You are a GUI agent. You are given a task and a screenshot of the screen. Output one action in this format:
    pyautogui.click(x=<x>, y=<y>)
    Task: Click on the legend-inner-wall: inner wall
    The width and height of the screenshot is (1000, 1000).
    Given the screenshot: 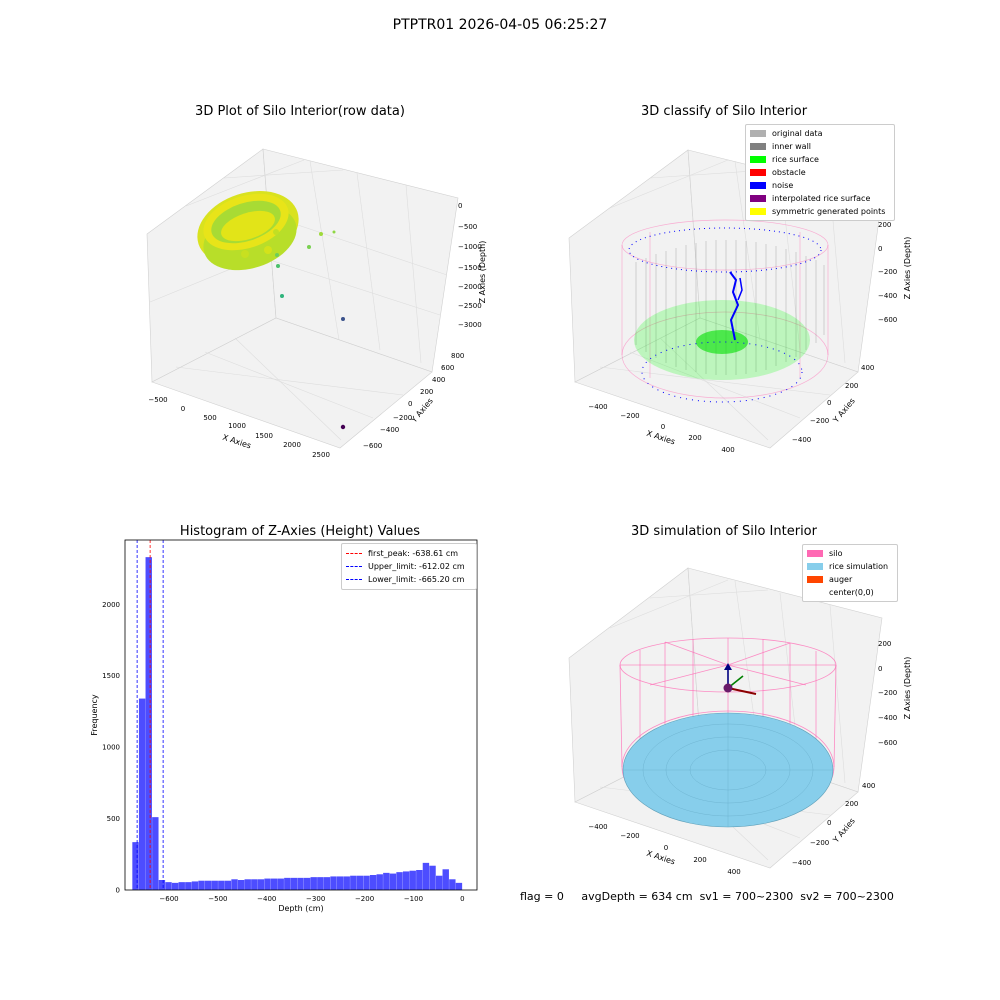 What is the action you would take?
    pyautogui.click(x=820, y=146)
    